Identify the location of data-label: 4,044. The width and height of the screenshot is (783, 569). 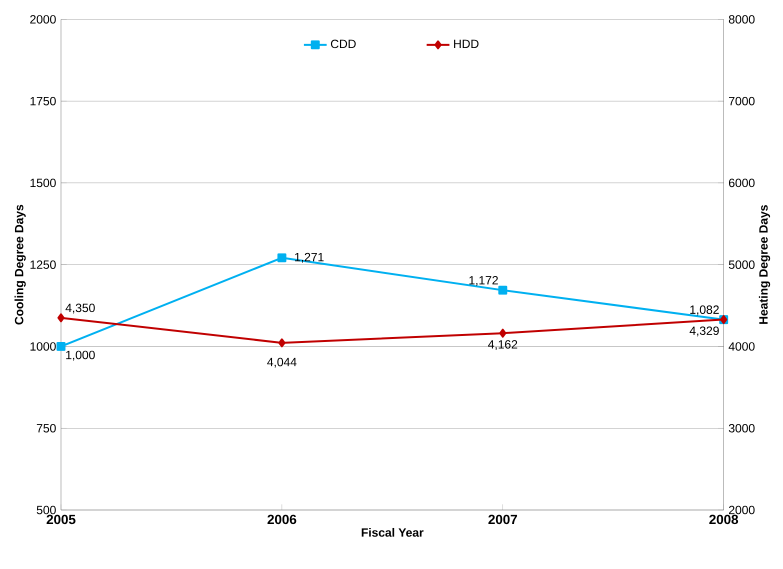
(282, 363).